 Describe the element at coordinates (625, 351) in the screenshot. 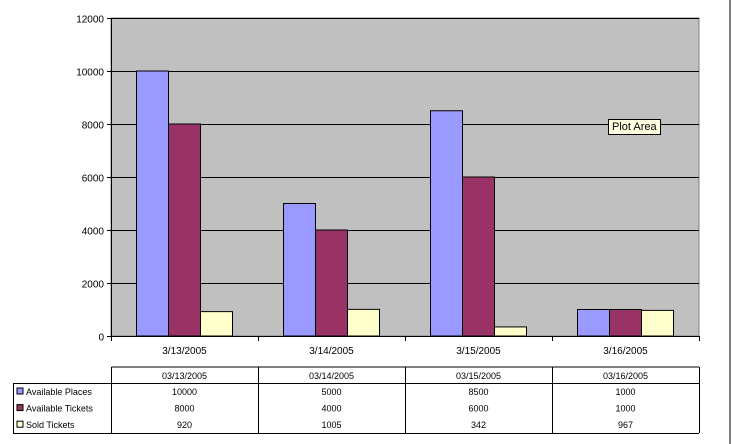

I see `x-tick-label: 3/16/2005` at that location.